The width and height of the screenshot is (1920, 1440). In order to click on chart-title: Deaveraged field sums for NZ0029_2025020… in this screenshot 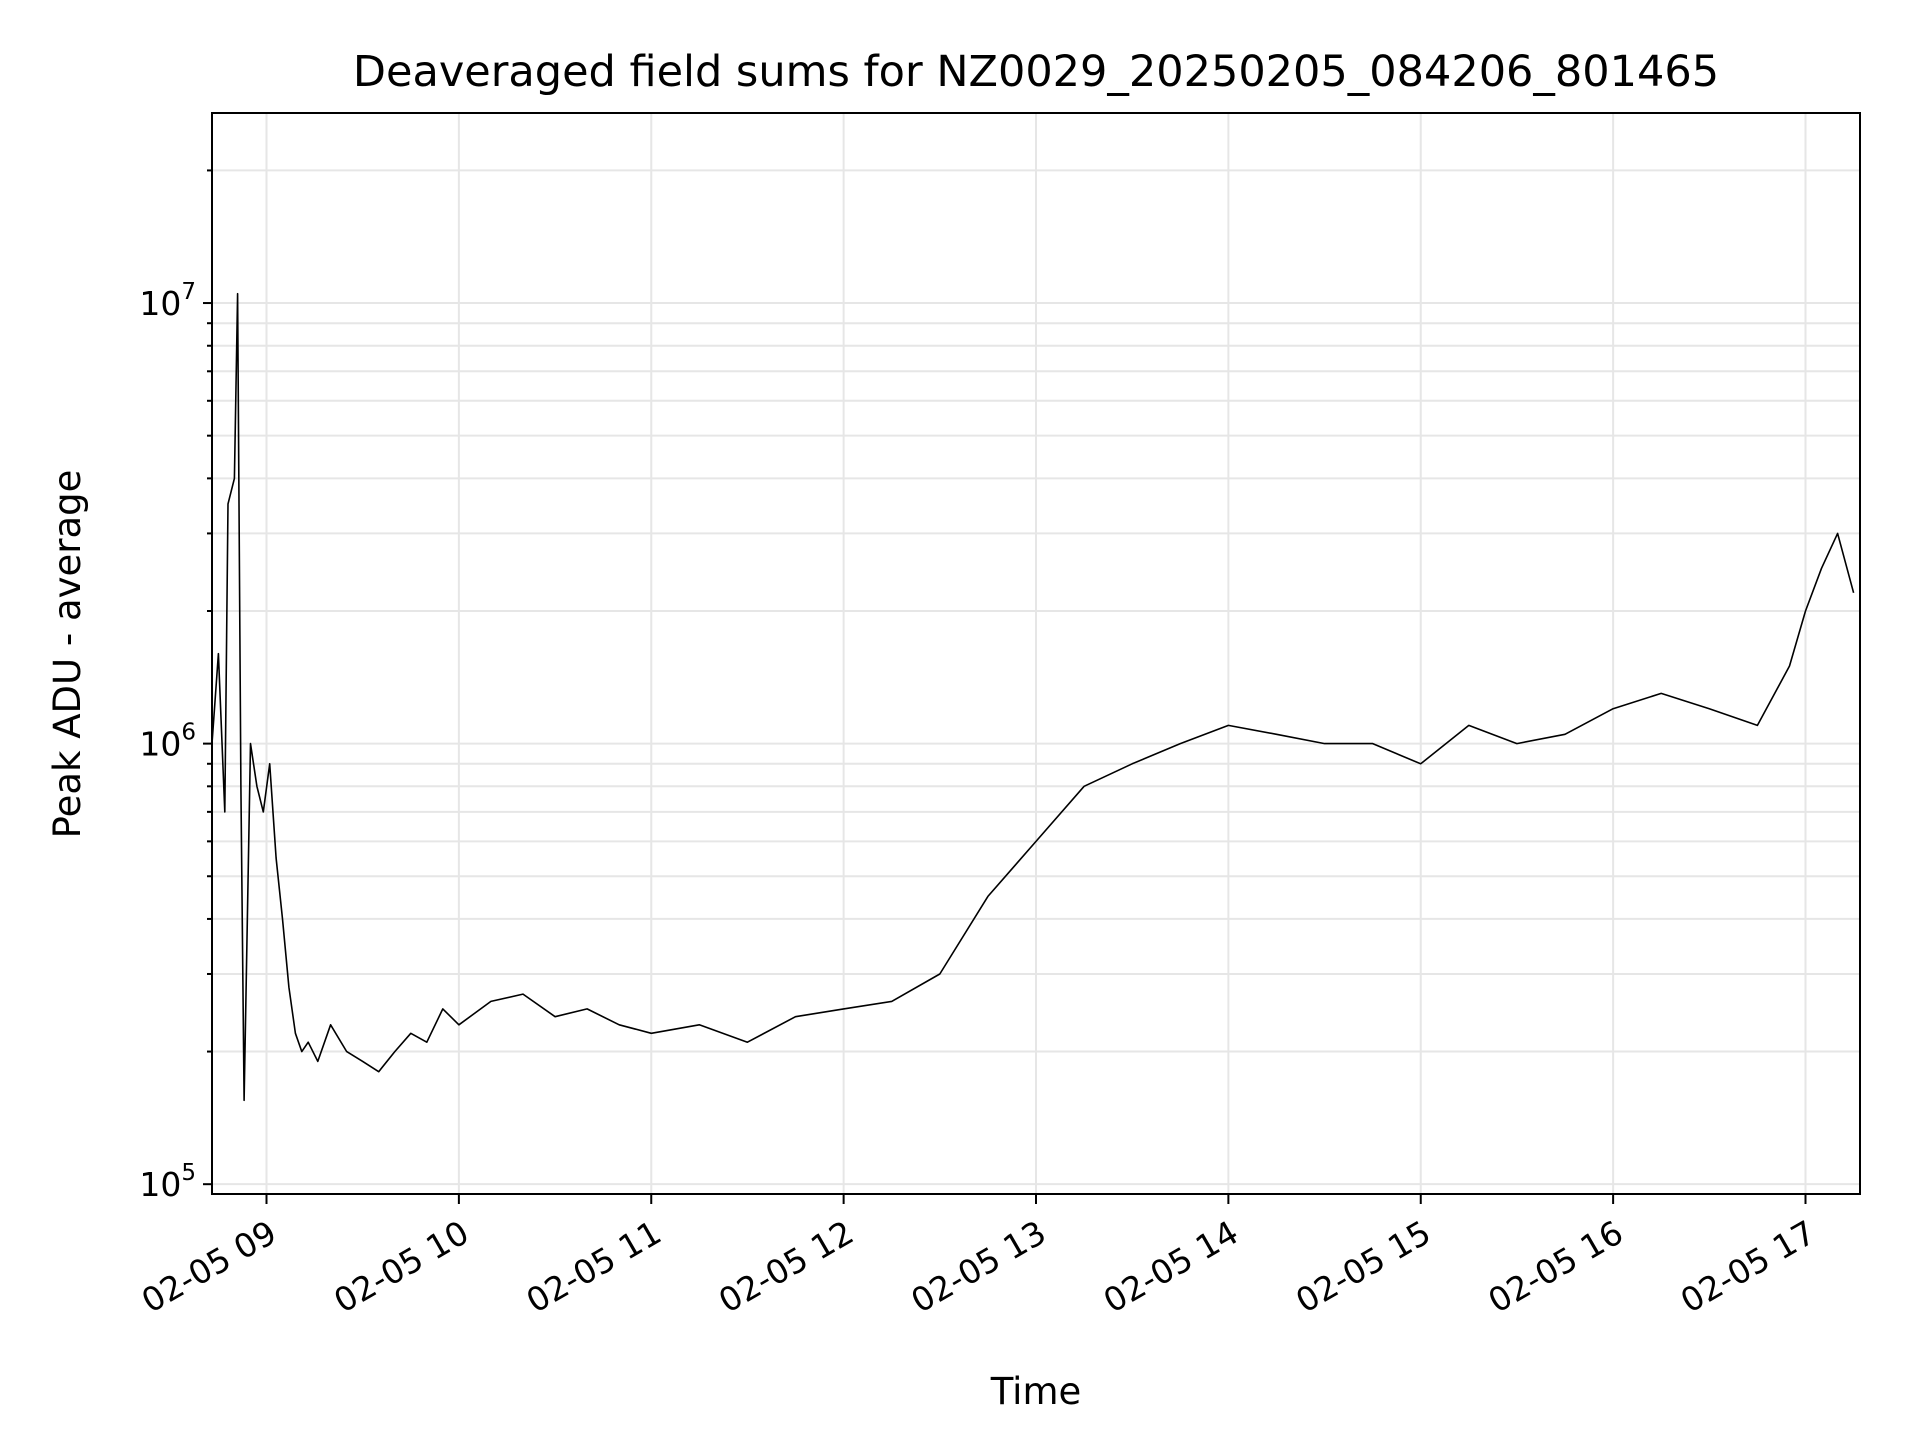, I will do `click(1036, 72)`.